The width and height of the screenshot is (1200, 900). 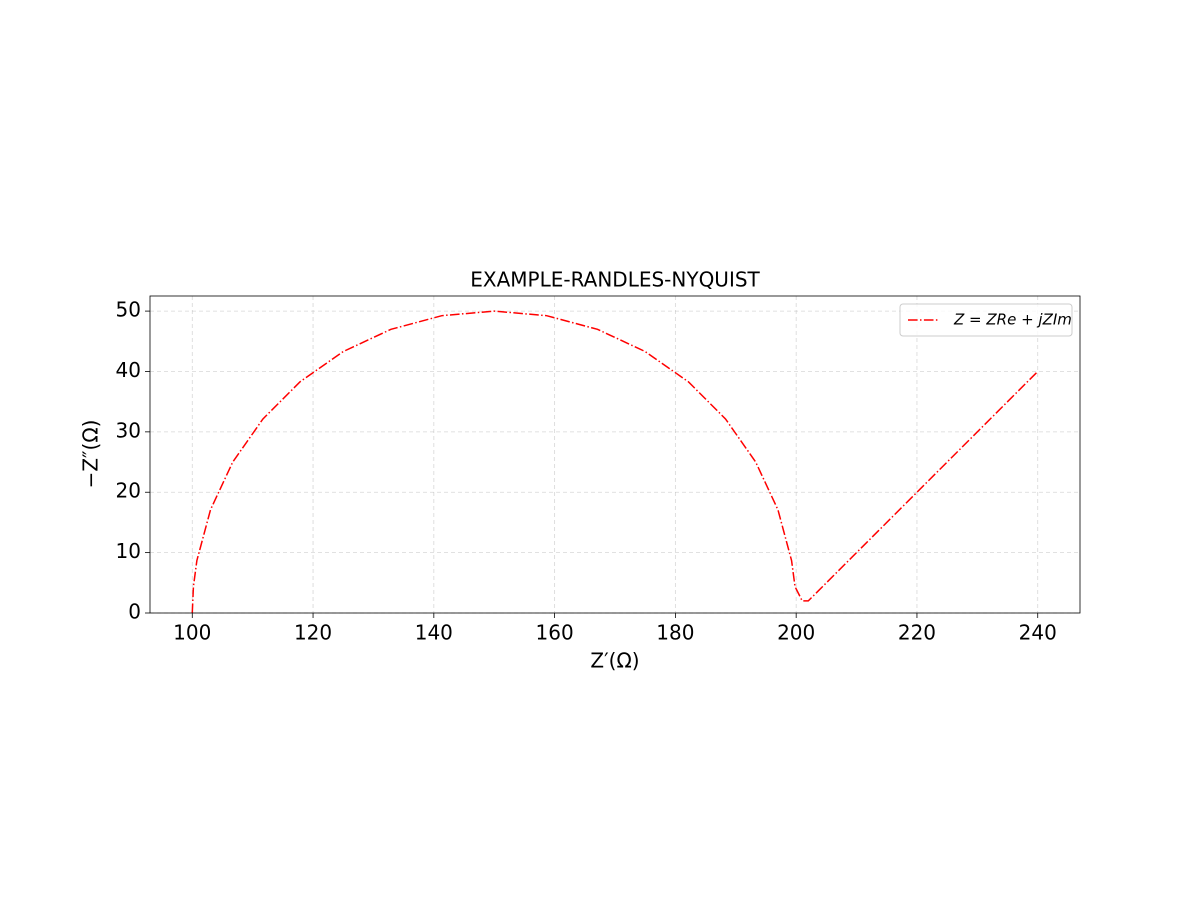 I want to click on y-axis-label: −Z″(Ω), so click(x=91, y=454).